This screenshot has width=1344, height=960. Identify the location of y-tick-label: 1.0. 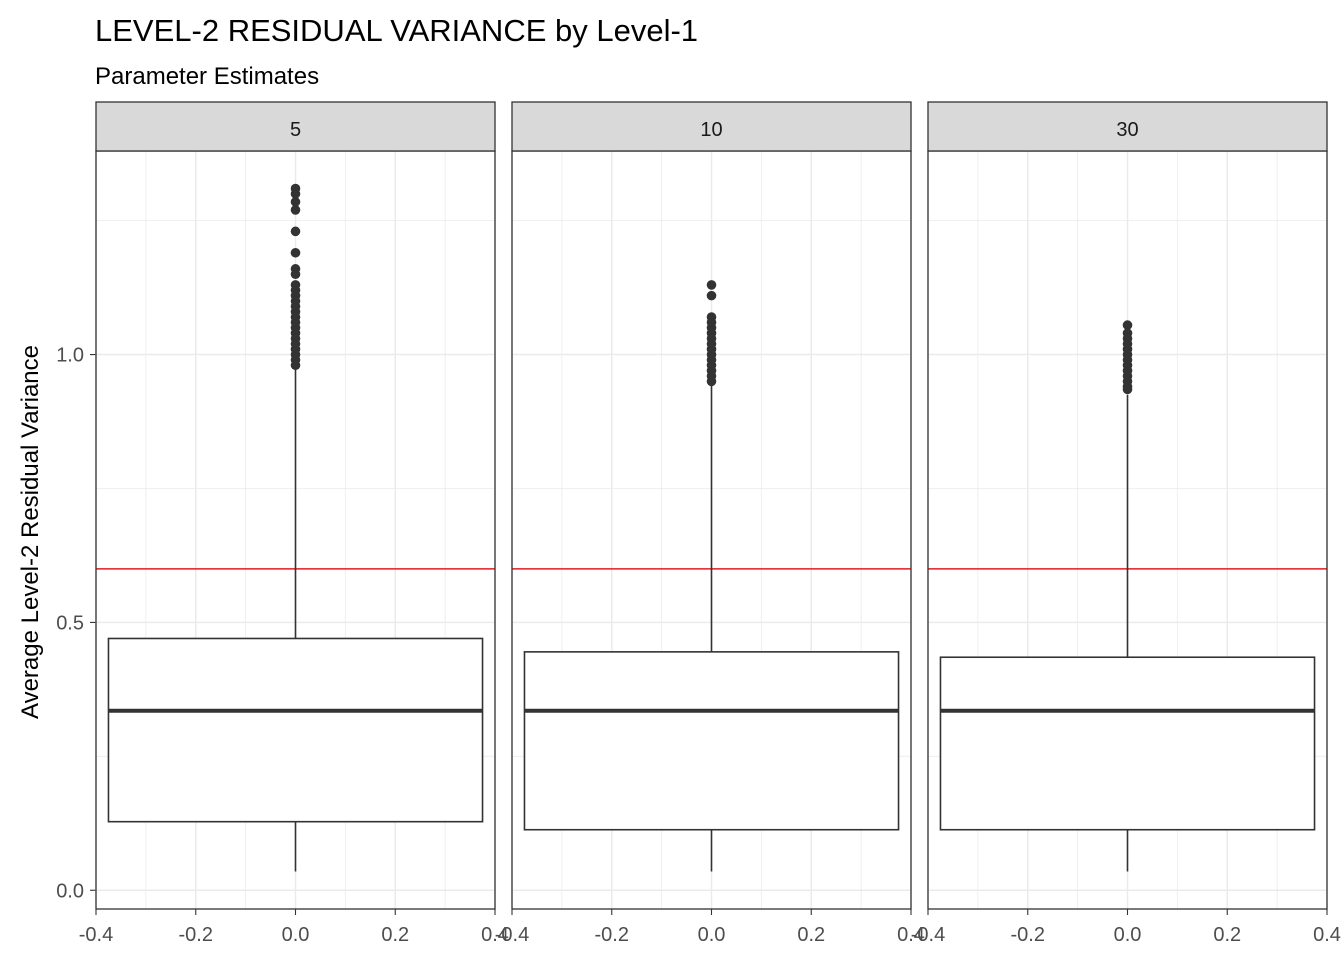
(70, 356).